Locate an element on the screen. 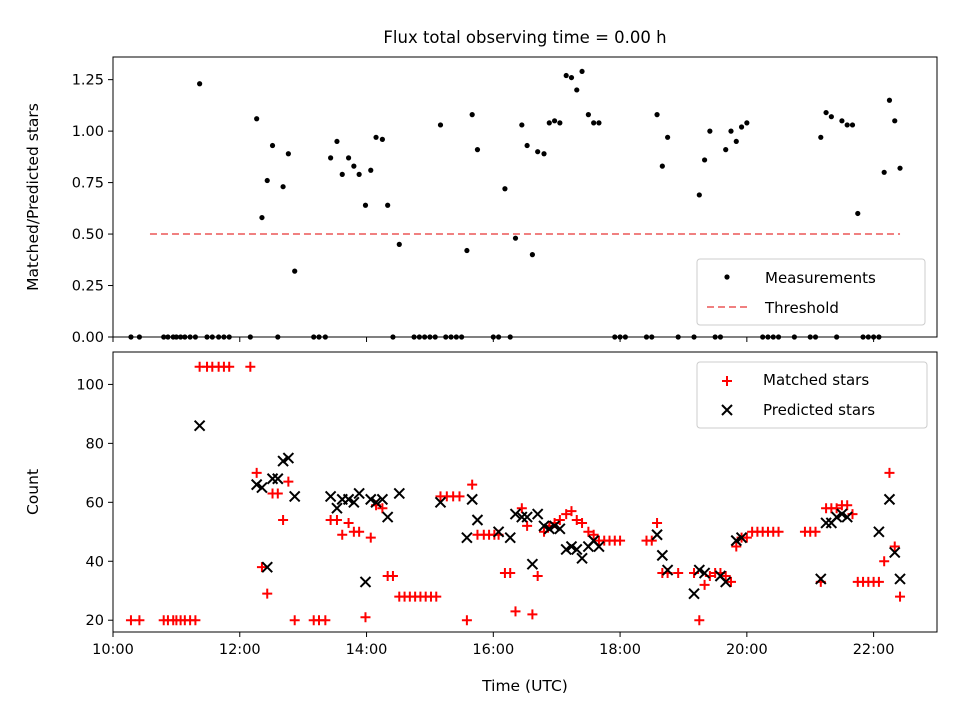 The height and width of the screenshot is (720, 960). legend-top-frame is located at coordinates (811, 292).